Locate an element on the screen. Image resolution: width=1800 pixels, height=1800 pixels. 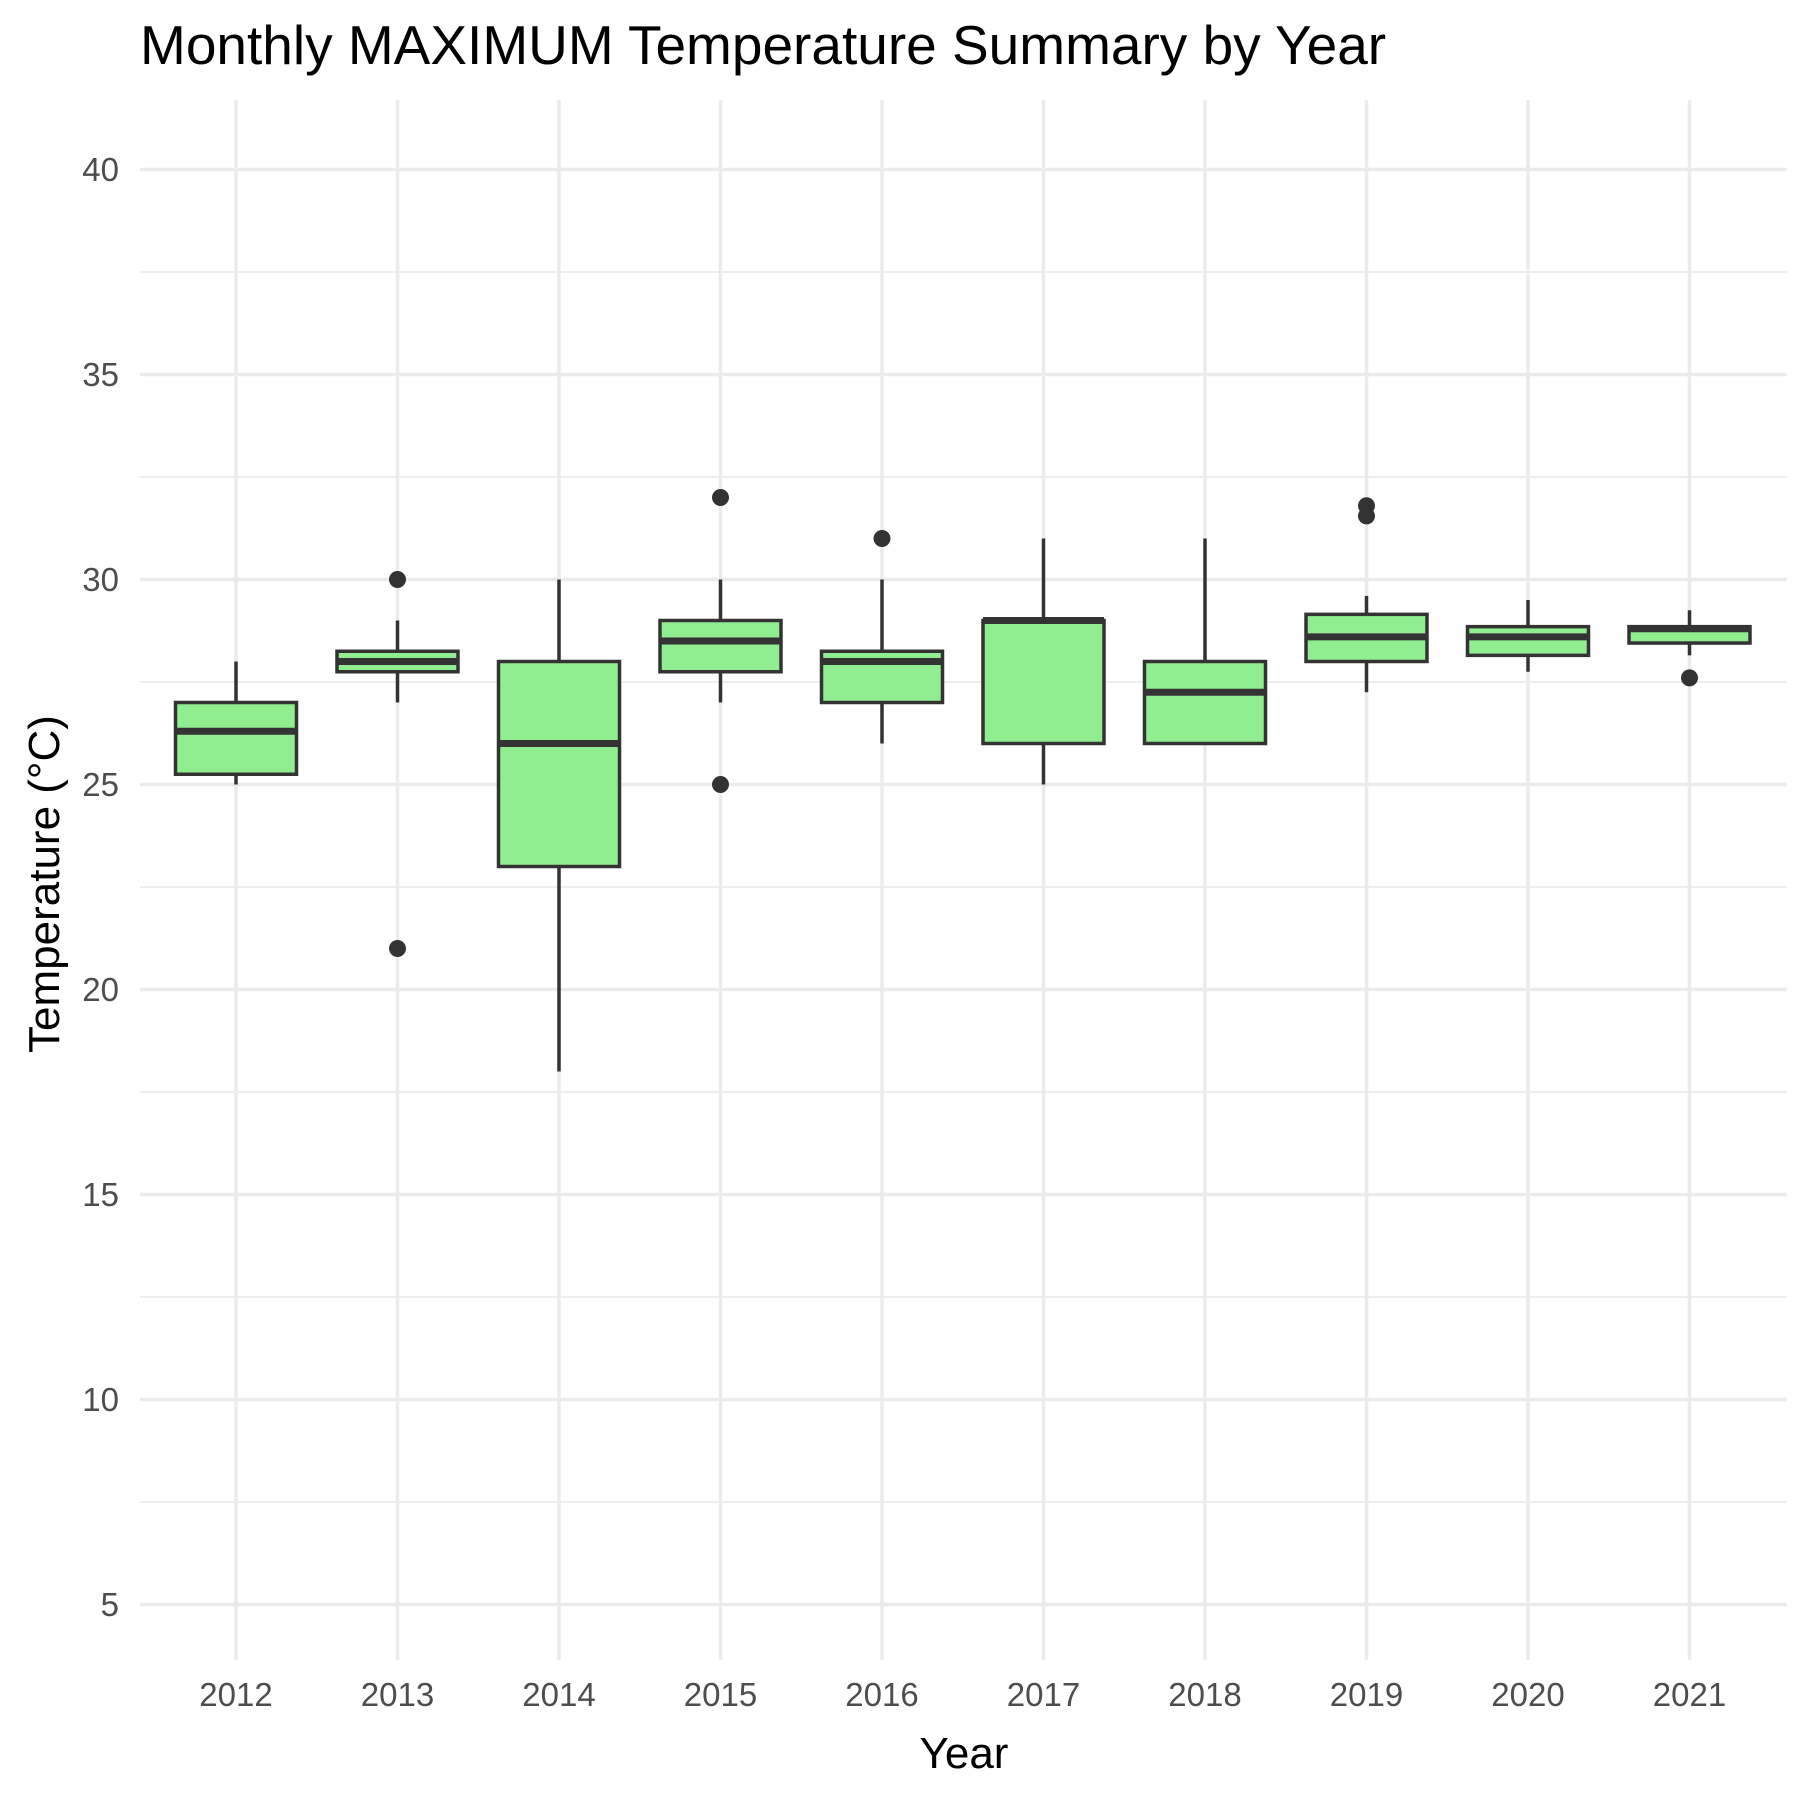
y-tick-label: 30 is located at coordinates (100, 579).